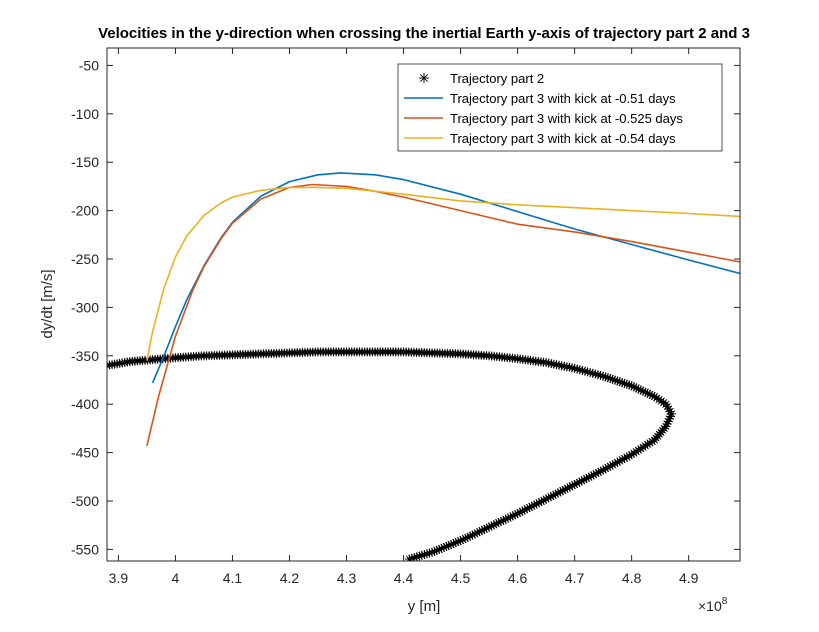 The image size is (819, 632). I want to click on x-axis-exponent: ×10⁸, so click(713, 605).